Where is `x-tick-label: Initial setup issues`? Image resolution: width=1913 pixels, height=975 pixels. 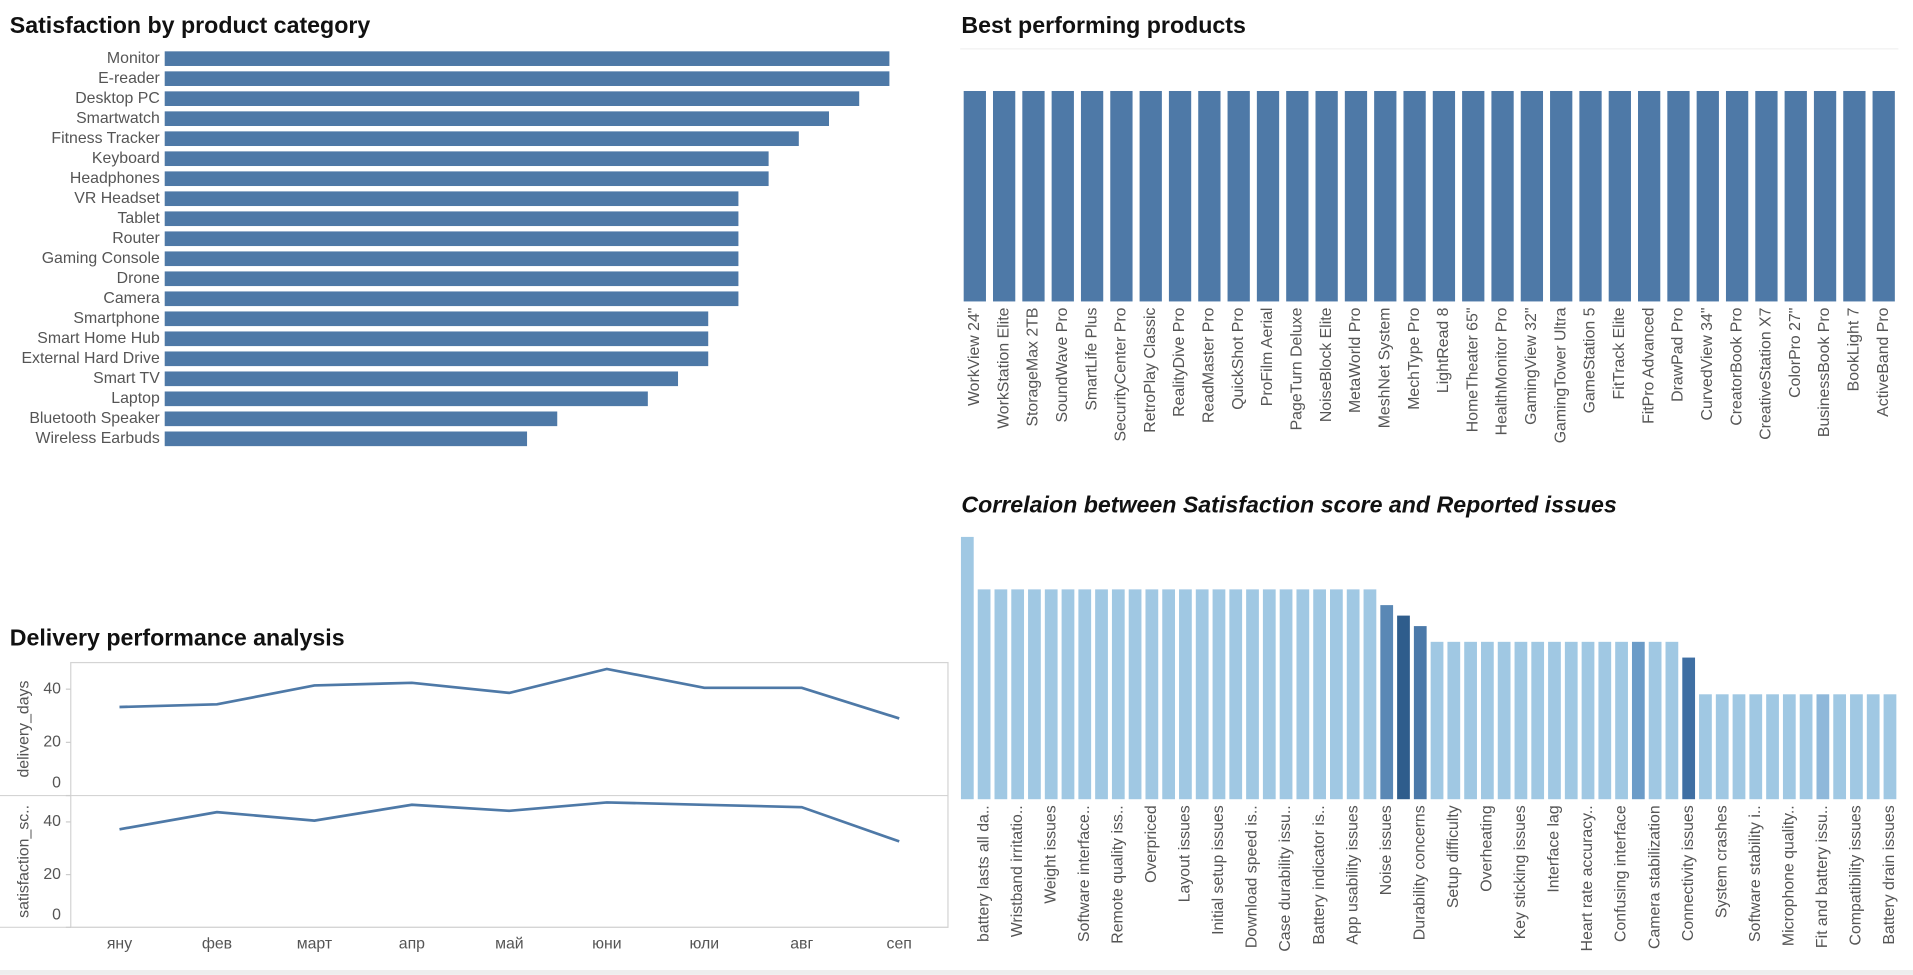
x-tick-label: Initial setup issues is located at coordinates (1218, 870).